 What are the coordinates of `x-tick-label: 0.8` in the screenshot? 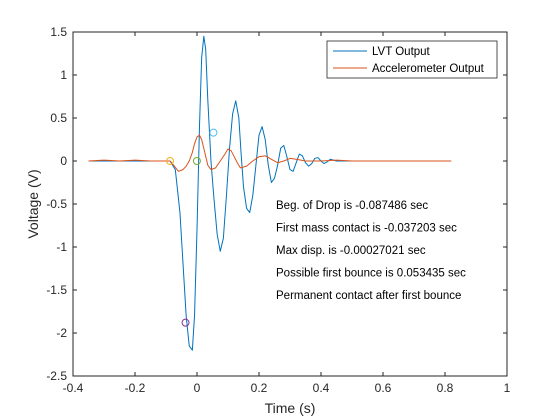 It's located at (445, 388).